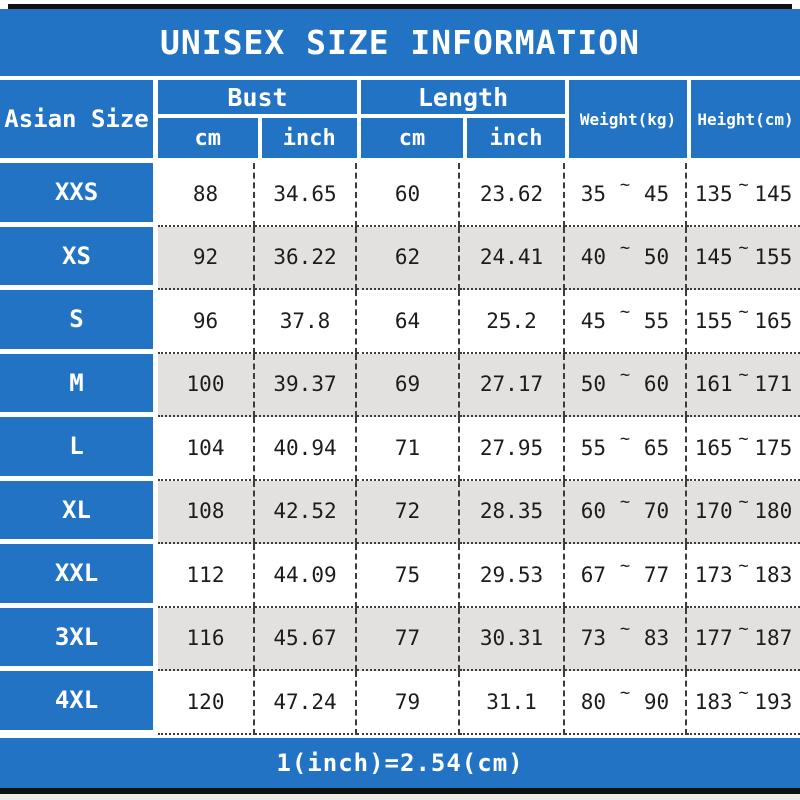 The height and width of the screenshot is (800, 800). I want to click on size-label: XXL, so click(79, 576).